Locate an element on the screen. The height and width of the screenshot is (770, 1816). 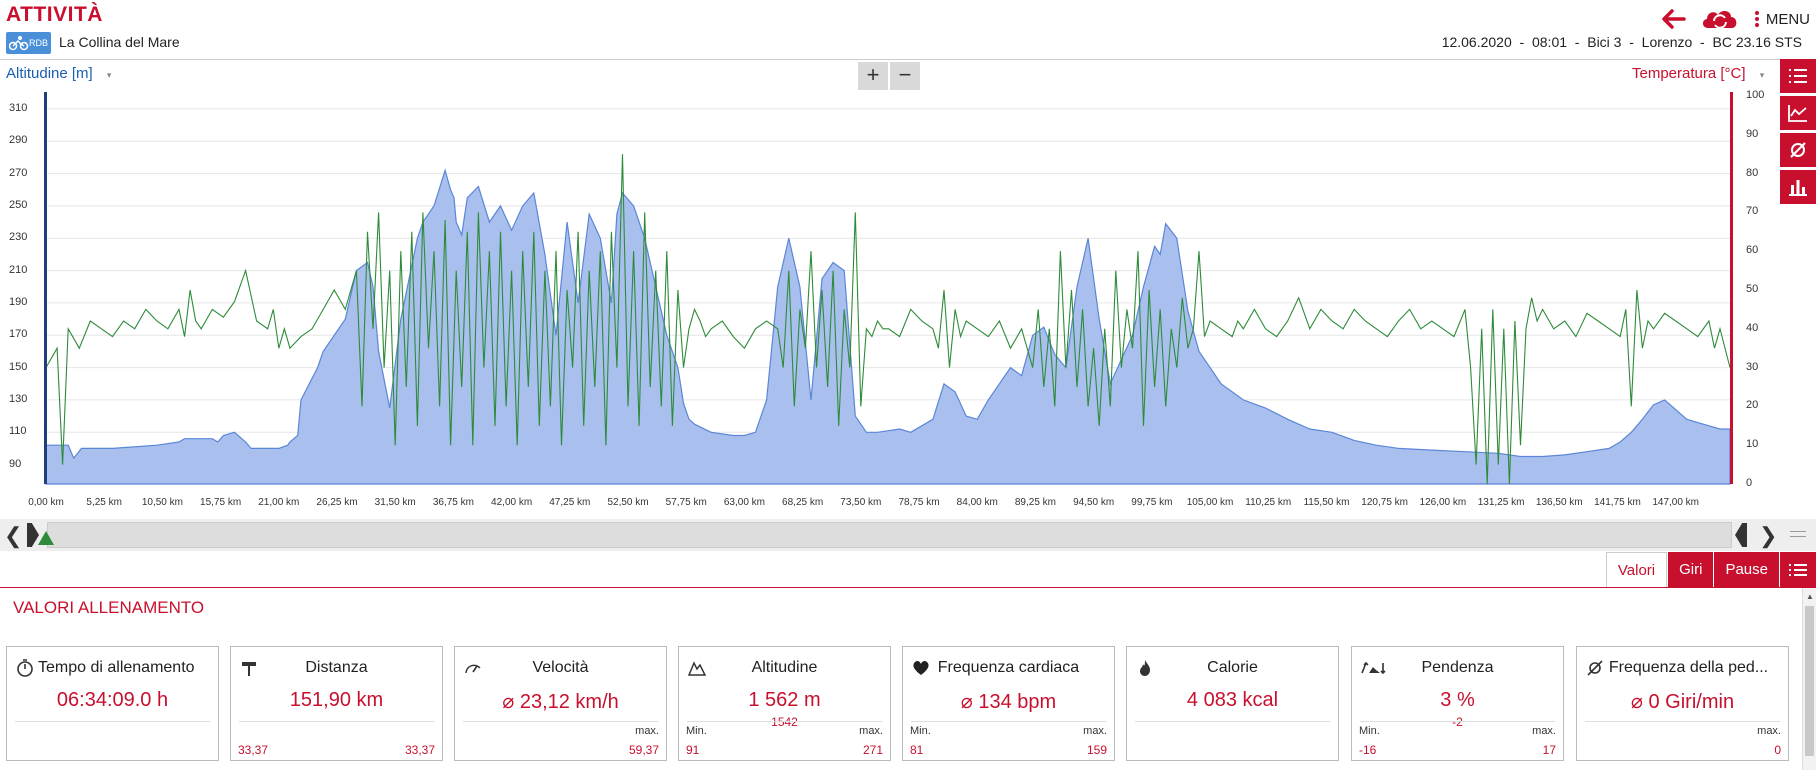
card-max-value: 159 is located at coordinates (1096, 750).